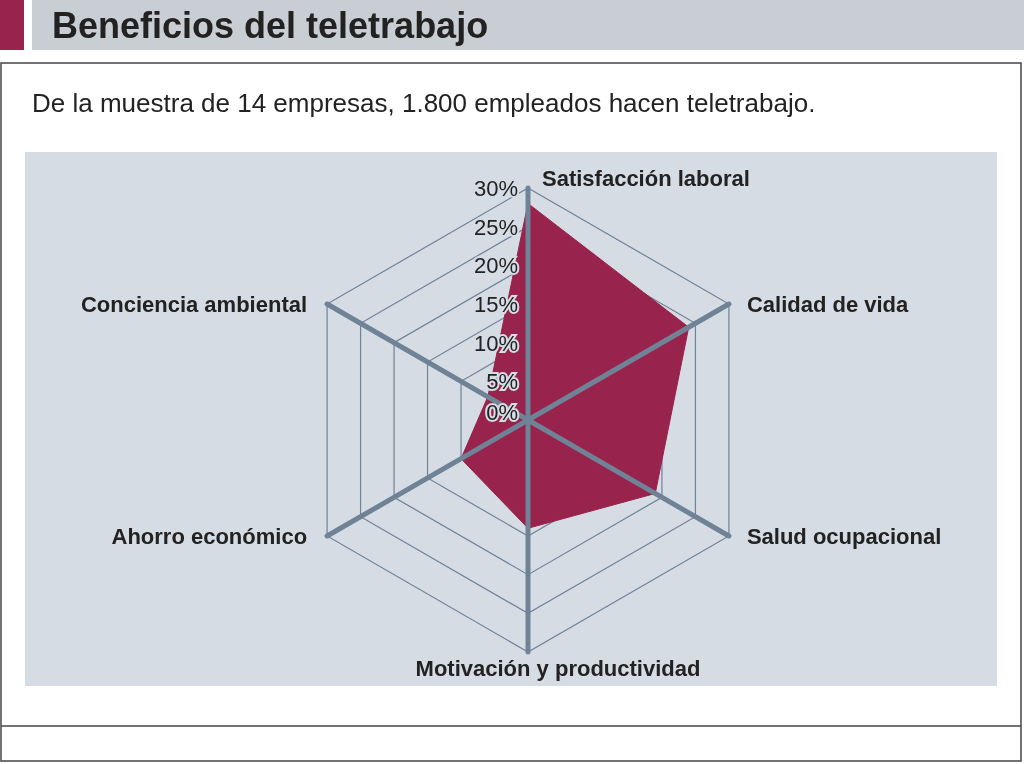 Image resolution: width=1024 pixels, height=764 pixels. Describe the element at coordinates (209, 536) in the screenshot. I see `spoke-label: Ahorro económico` at that location.